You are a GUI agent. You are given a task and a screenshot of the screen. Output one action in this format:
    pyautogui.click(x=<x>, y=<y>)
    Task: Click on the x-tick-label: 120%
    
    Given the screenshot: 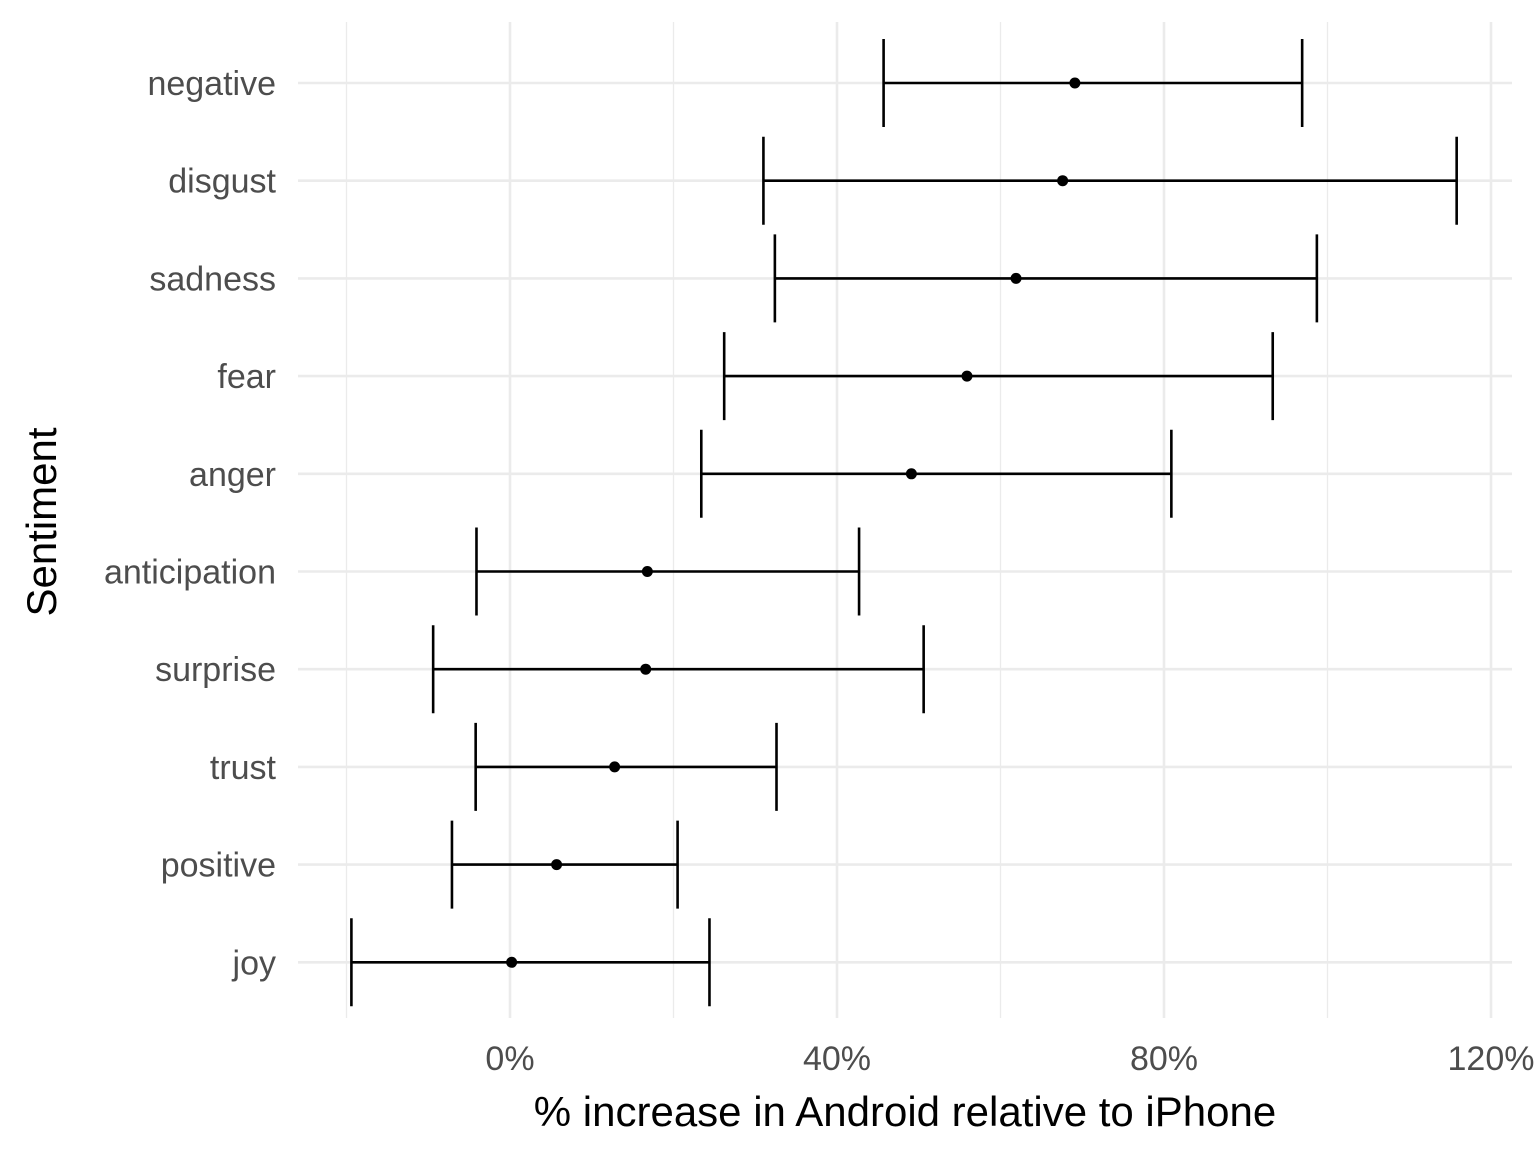 What is the action you would take?
    pyautogui.click(x=1491, y=1059)
    